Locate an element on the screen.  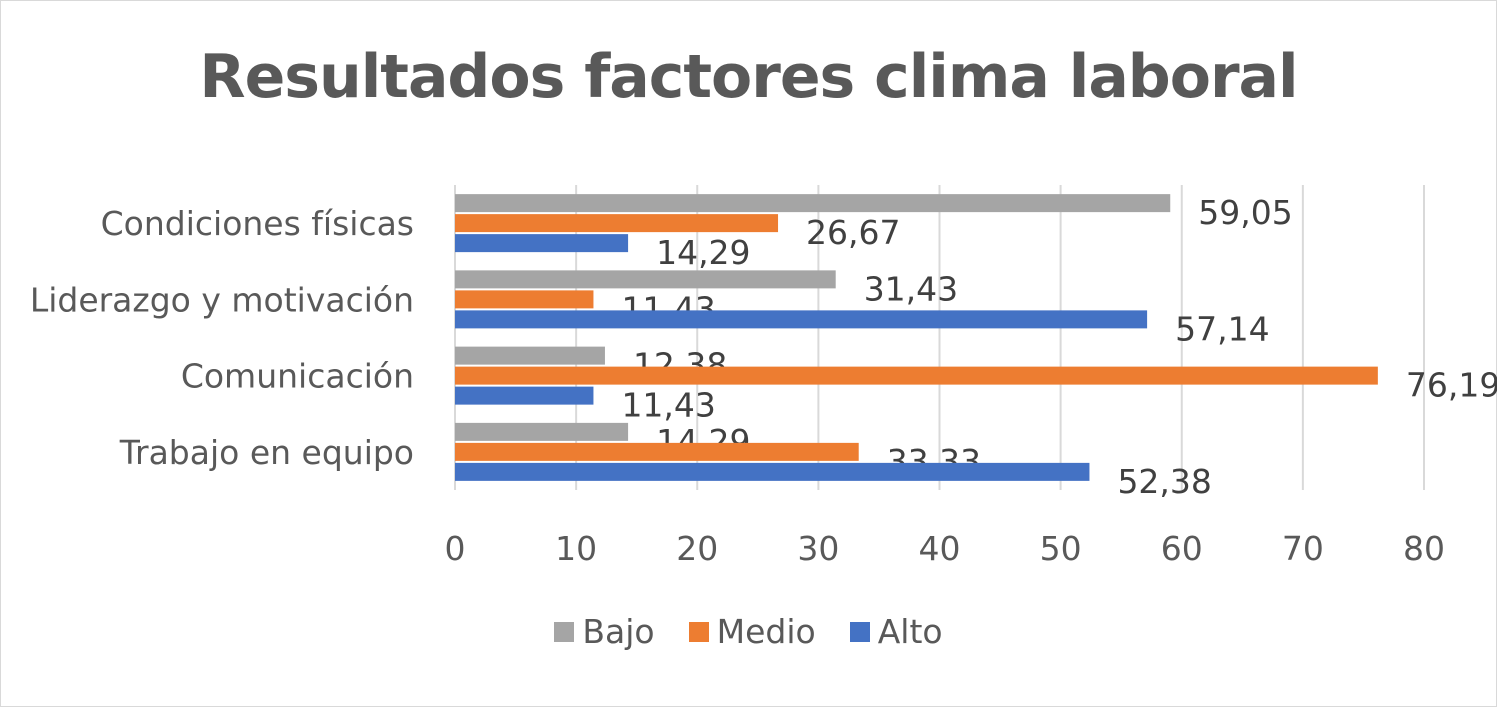
category-label: Condiciones físicas is located at coordinates (257, 223).